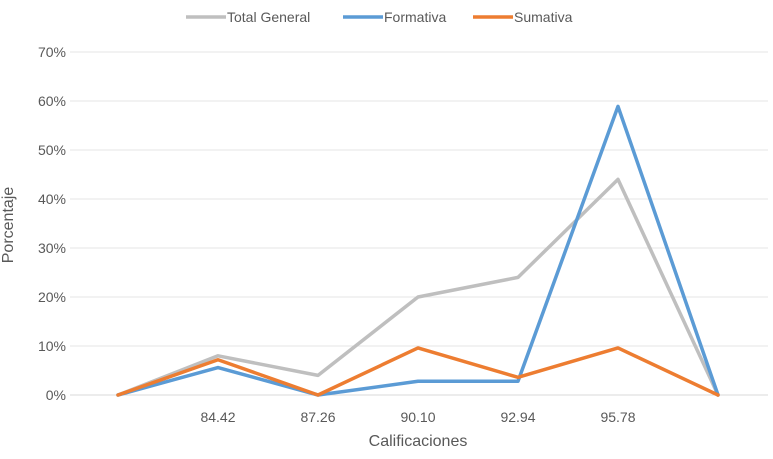 This screenshot has width=773, height=459. What do you see at coordinates (418, 371) in the screenshot?
I see `series-line-sumativa` at bounding box center [418, 371].